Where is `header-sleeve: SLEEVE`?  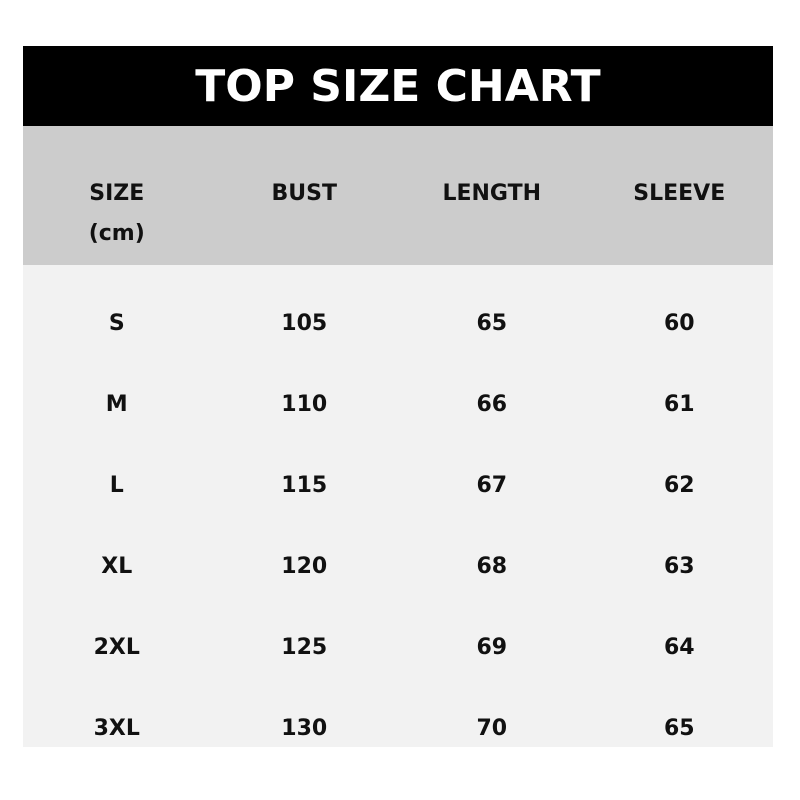 header-sleeve: SLEEVE is located at coordinates (679, 193).